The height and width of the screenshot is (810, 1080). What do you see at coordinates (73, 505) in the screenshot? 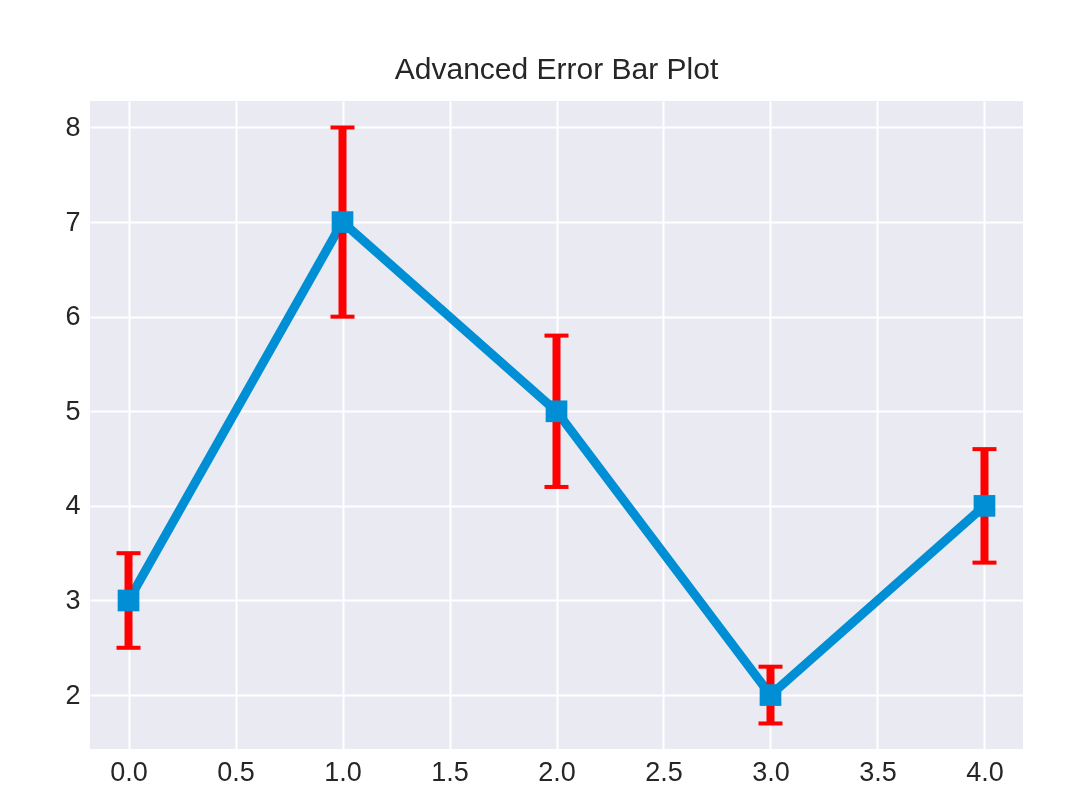
I see `y-tick-label: 4` at bounding box center [73, 505].